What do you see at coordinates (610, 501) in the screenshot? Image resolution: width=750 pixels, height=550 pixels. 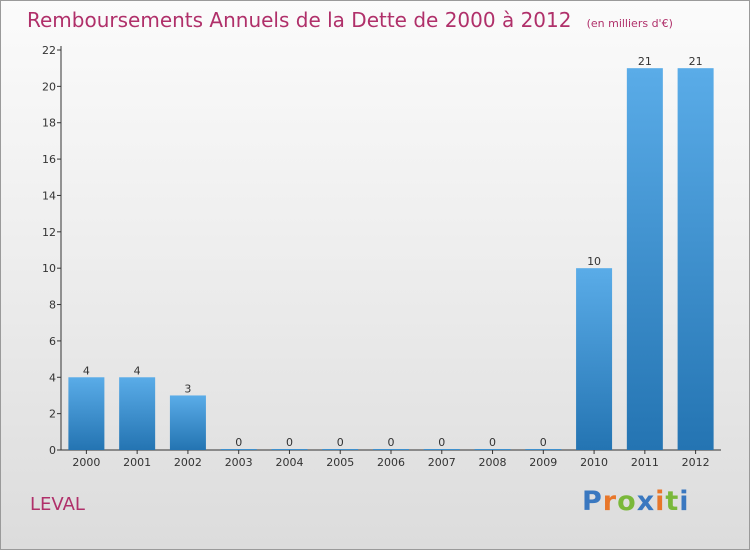 I see `logo-letter: r` at bounding box center [610, 501].